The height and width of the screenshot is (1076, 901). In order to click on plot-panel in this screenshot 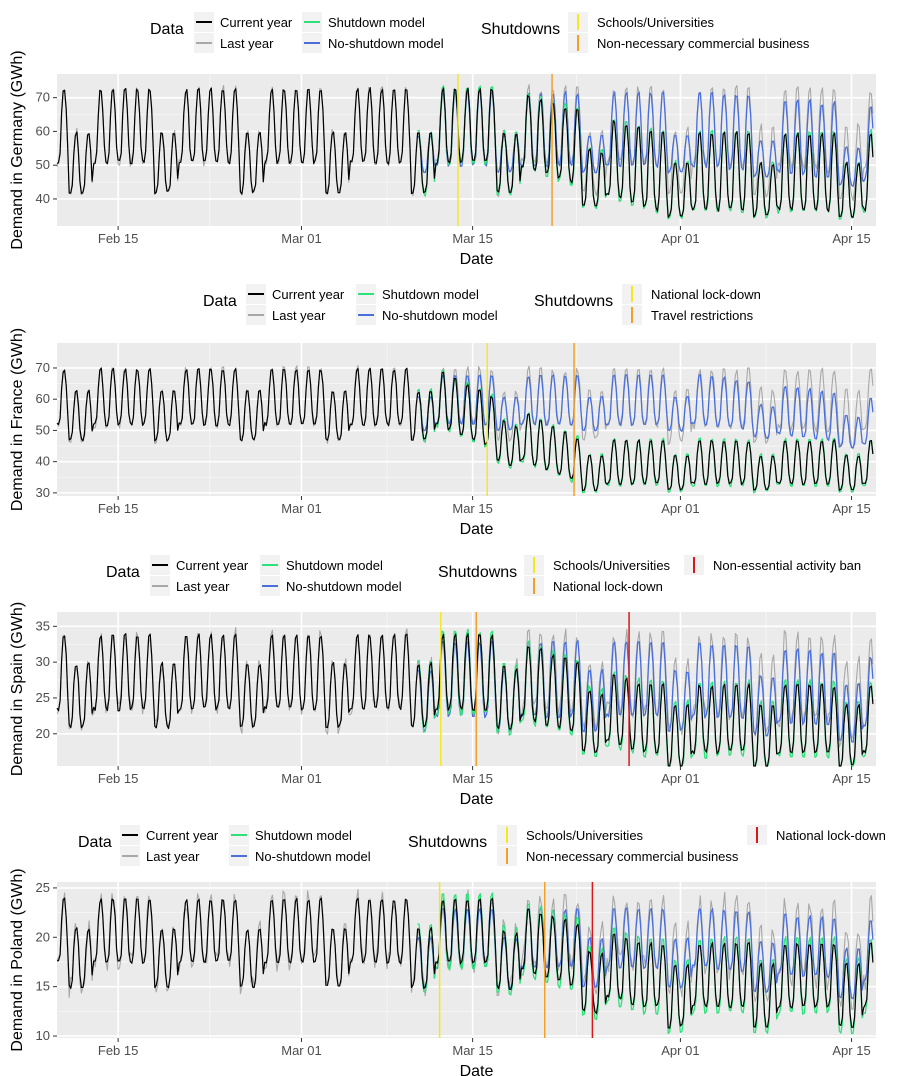, I will do `click(466, 419)`.